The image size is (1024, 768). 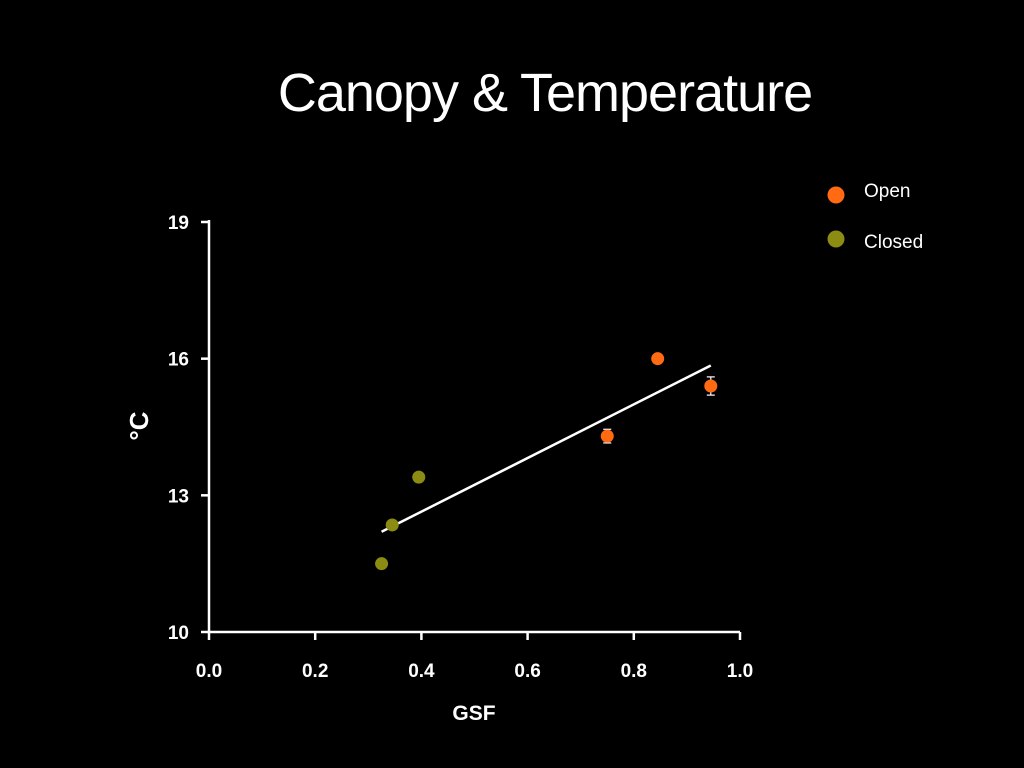 I want to click on trendline-layer, so click(x=546, y=448).